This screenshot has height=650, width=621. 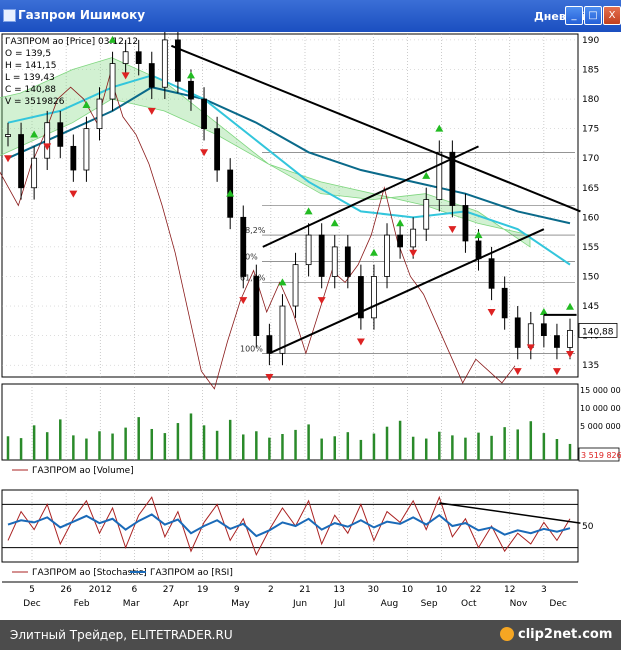 What do you see at coordinates (590, 41) in the screenshot?
I see `price-y-tick-label: 190` at bounding box center [590, 41].